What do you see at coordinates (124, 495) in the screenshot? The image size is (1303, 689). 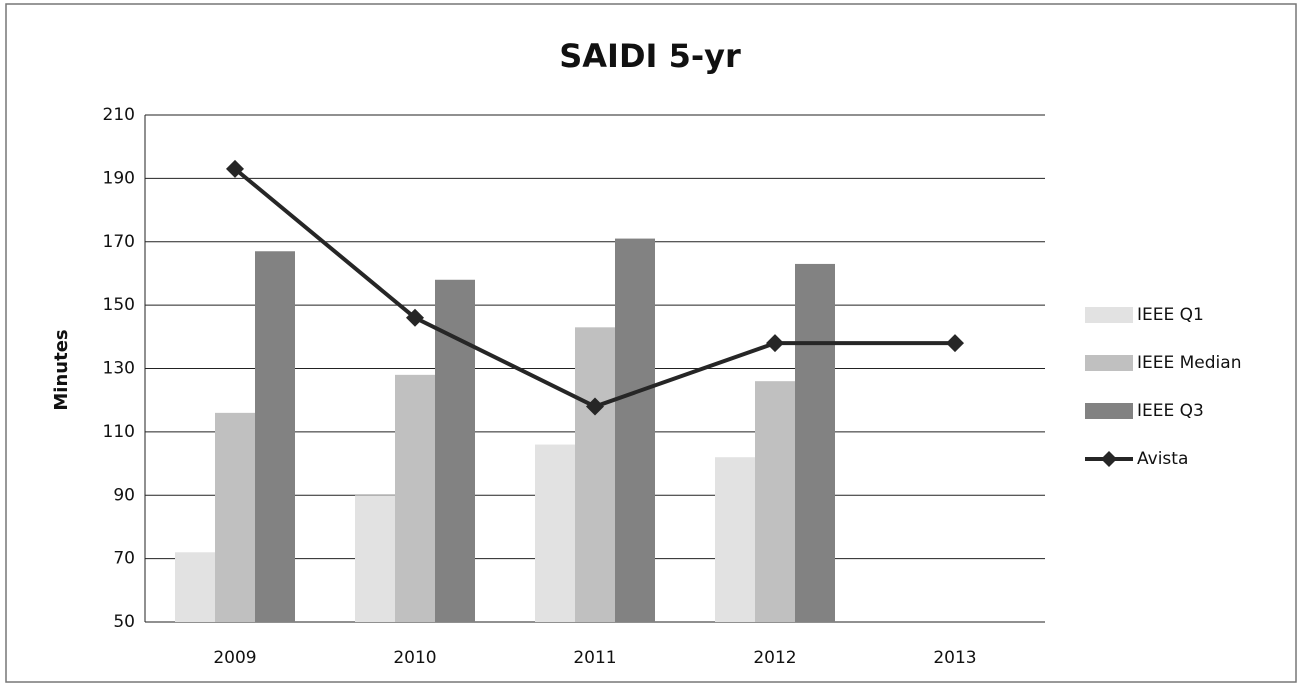 I see `y-tick-label: 90` at bounding box center [124, 495].